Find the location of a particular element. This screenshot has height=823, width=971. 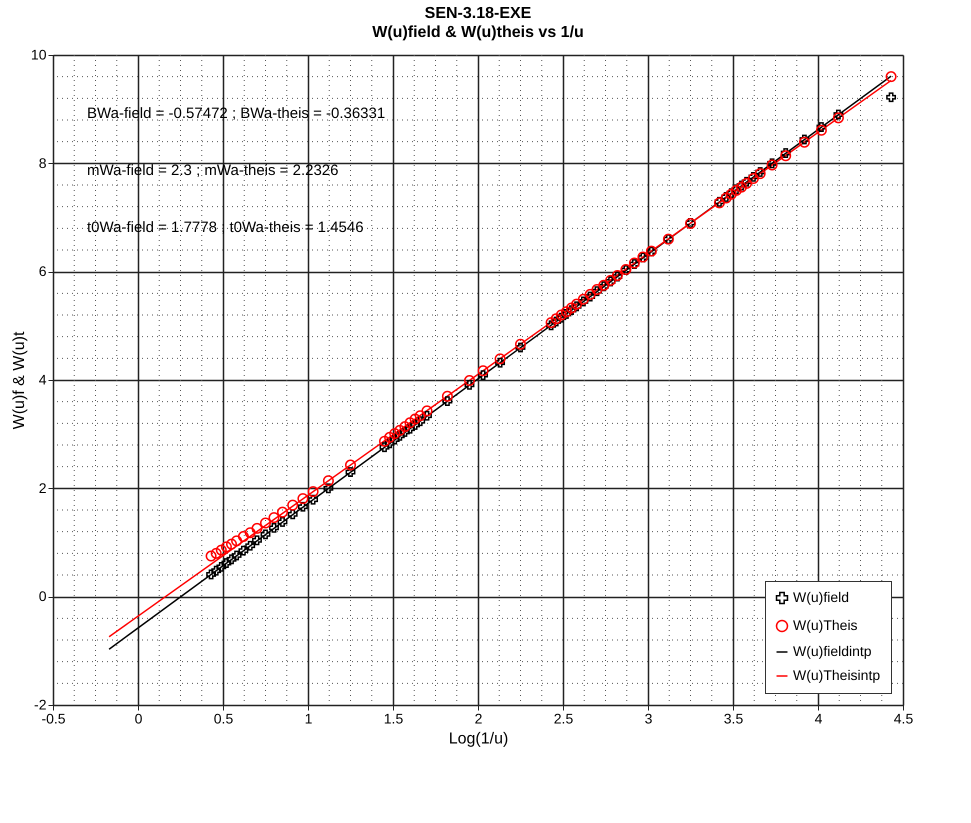

x-tick-label: 2.5 is located at coordinates (564, 718).